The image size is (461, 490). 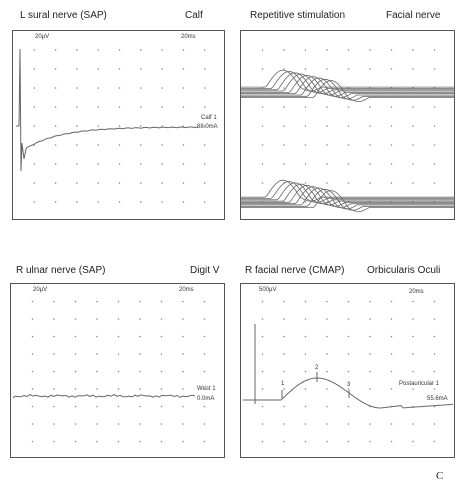 I want to click on sural-amp-scale: 20µV, so click(x=42, y=37).